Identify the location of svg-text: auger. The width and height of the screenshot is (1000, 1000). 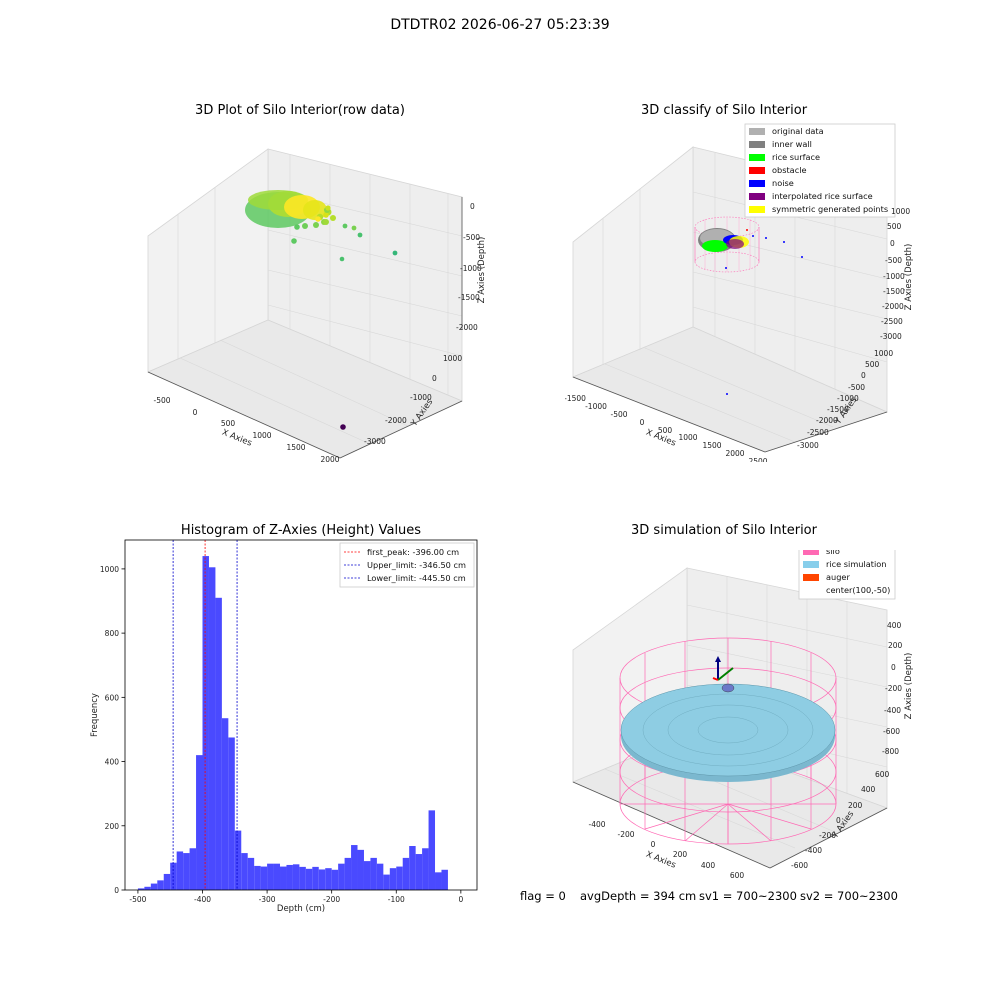
(838, 577).